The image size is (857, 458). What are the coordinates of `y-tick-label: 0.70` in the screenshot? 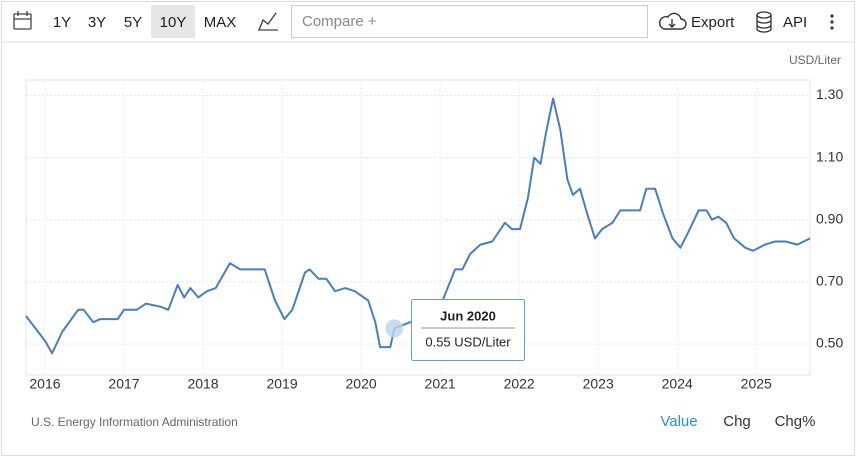 It's located at (829, 281).